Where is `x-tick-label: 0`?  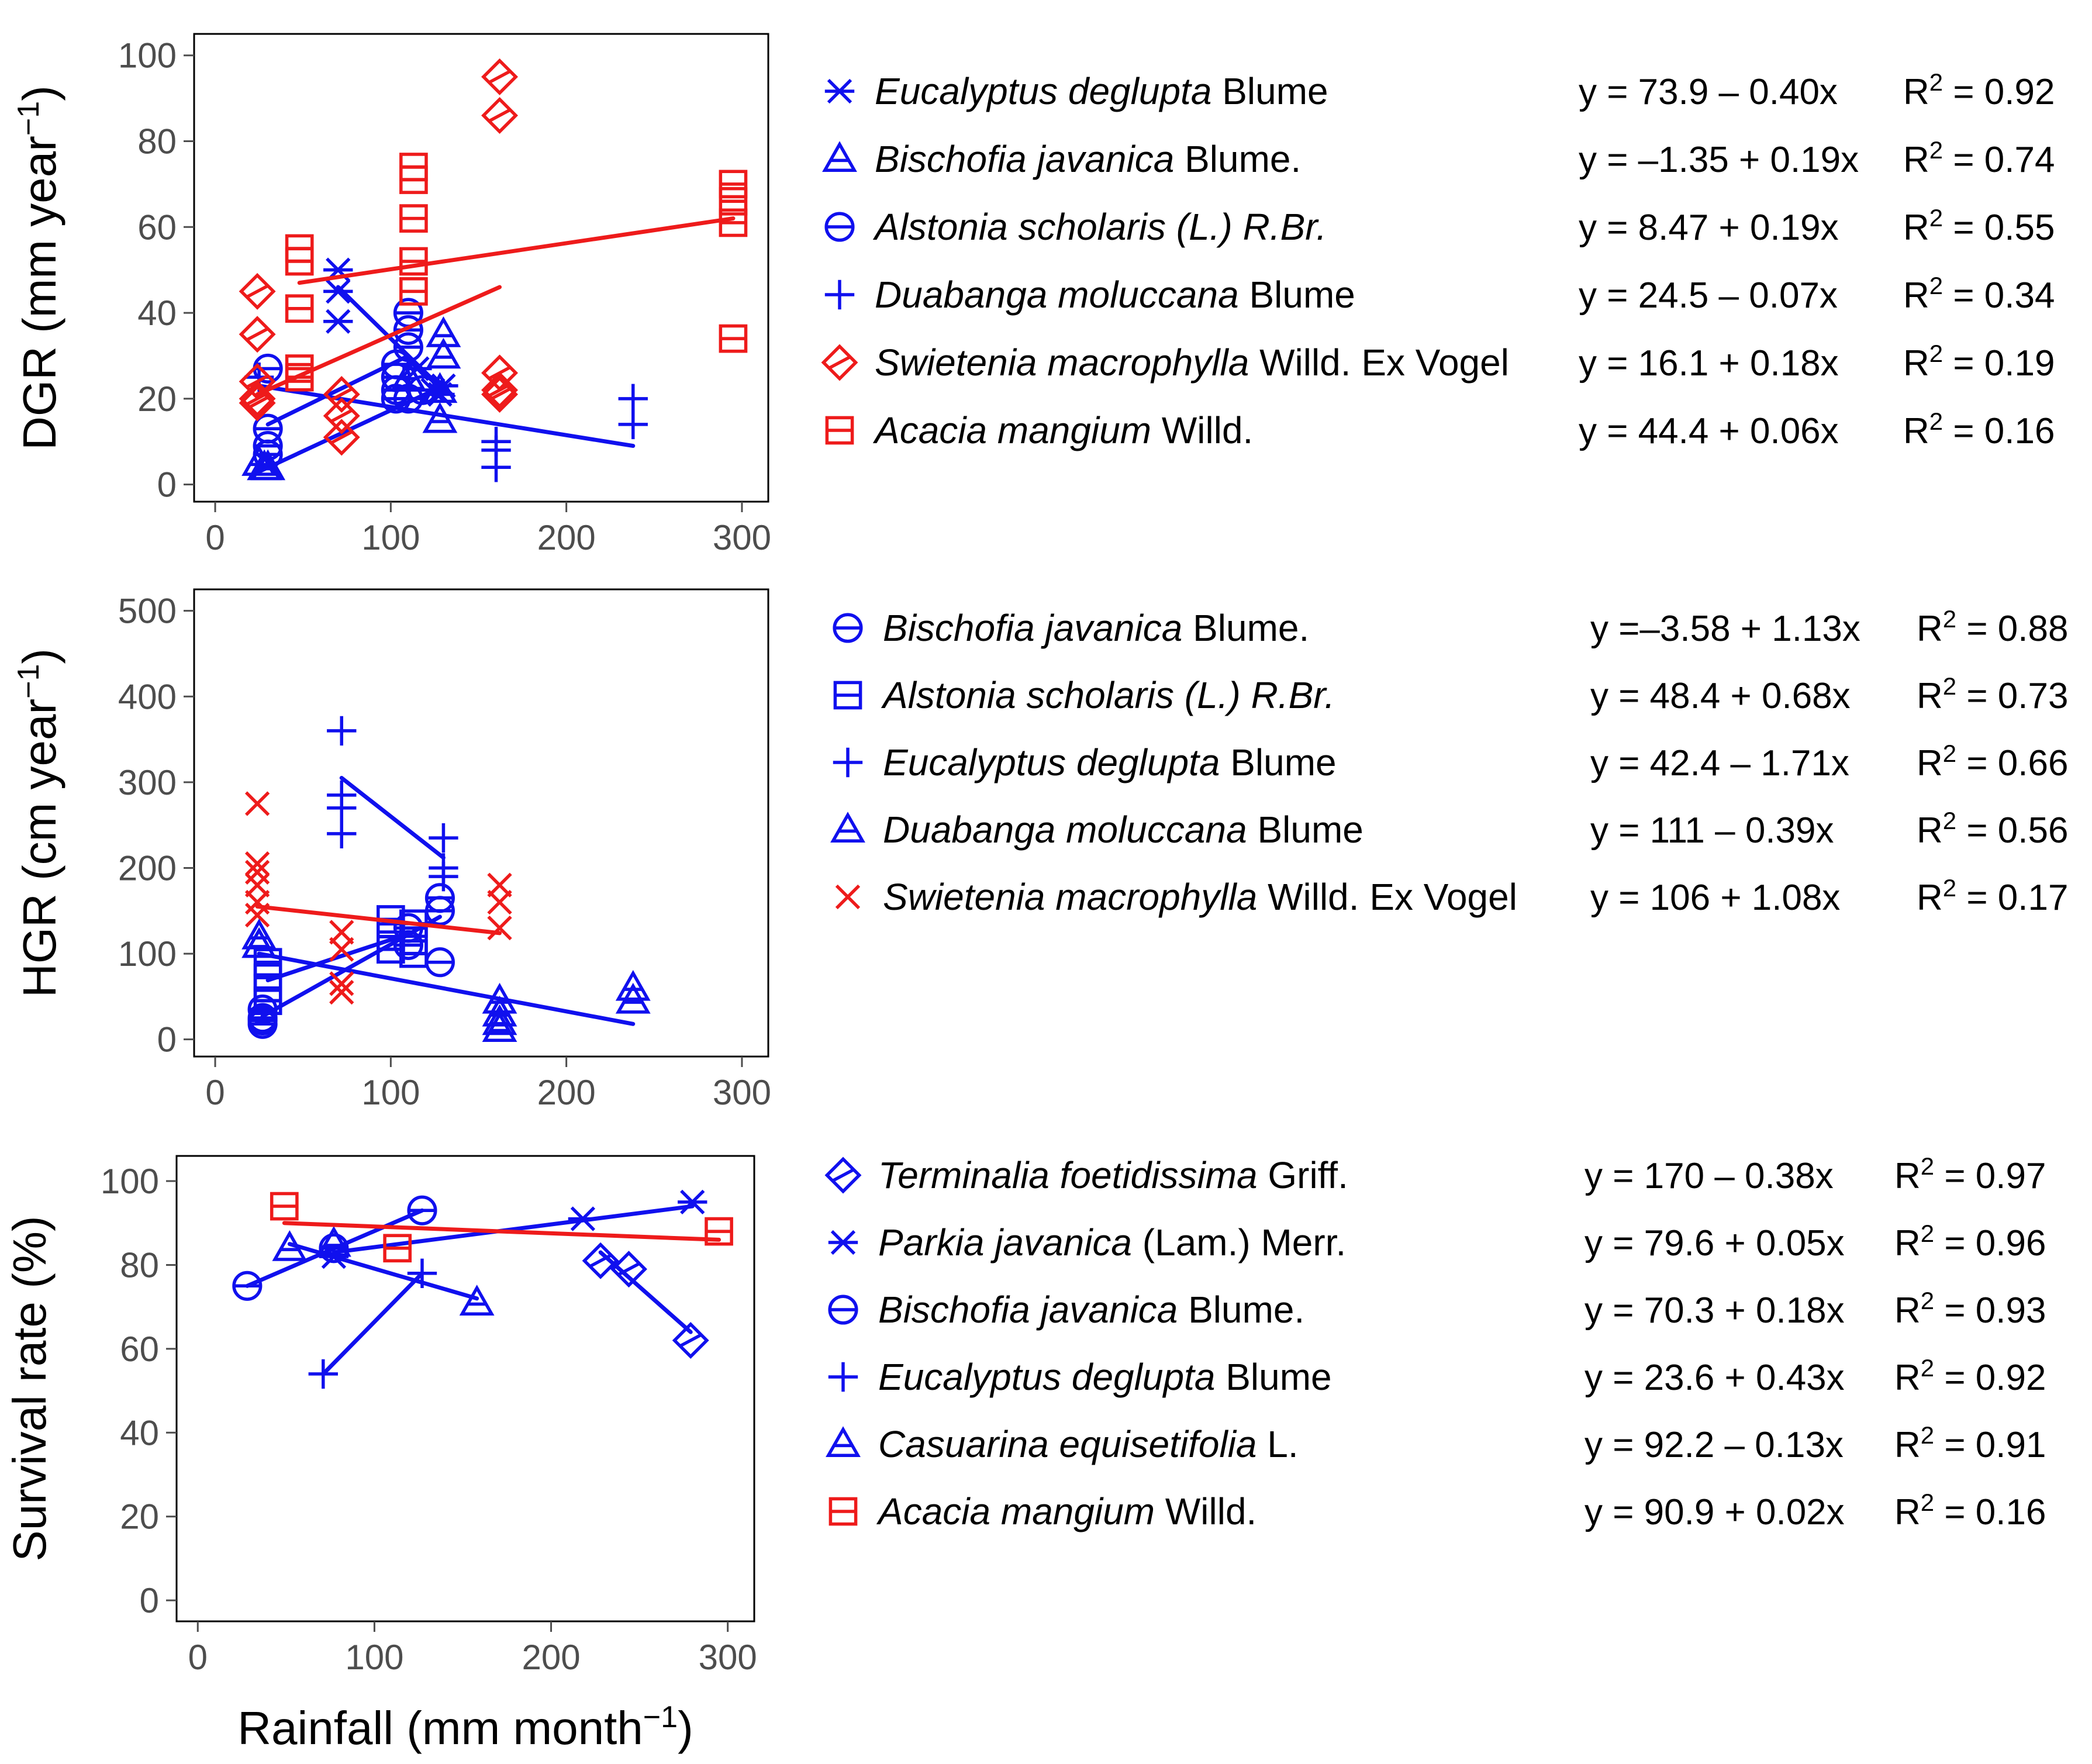
x-tick-label: 0 is located at coordinates (198, 1657).